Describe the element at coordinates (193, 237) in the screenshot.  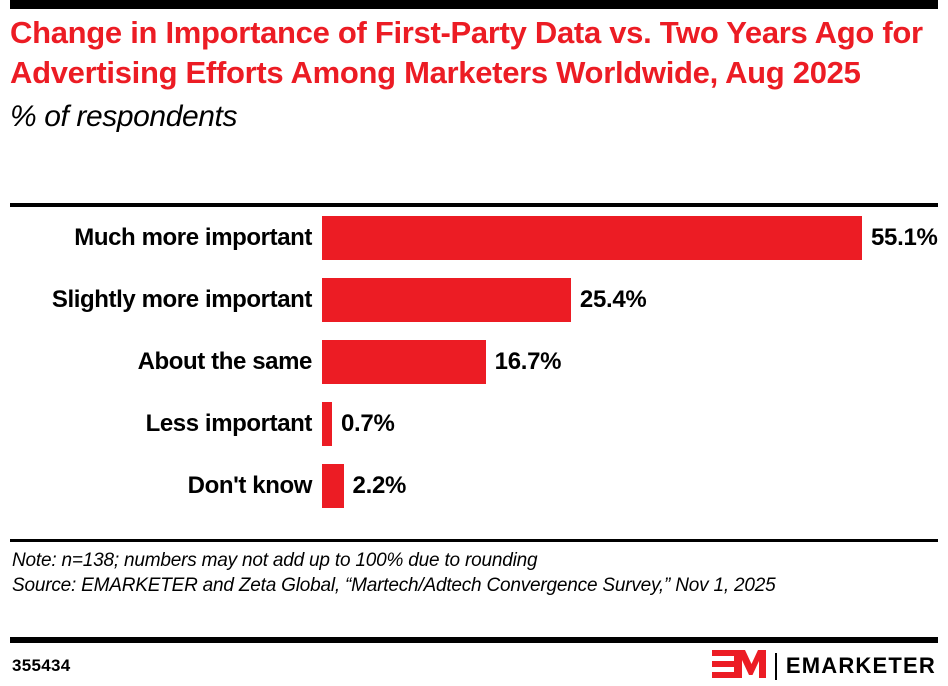
I see `category-label: Much more important` at that location.